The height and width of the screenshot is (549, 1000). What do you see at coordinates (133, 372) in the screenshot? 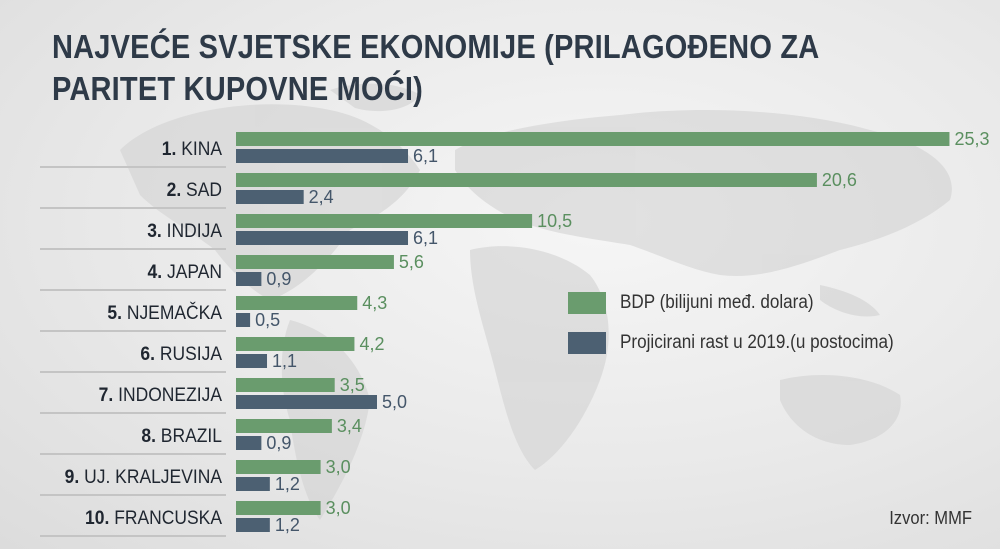
I see `row-separator-rusija` at bounding box center [133, 372].